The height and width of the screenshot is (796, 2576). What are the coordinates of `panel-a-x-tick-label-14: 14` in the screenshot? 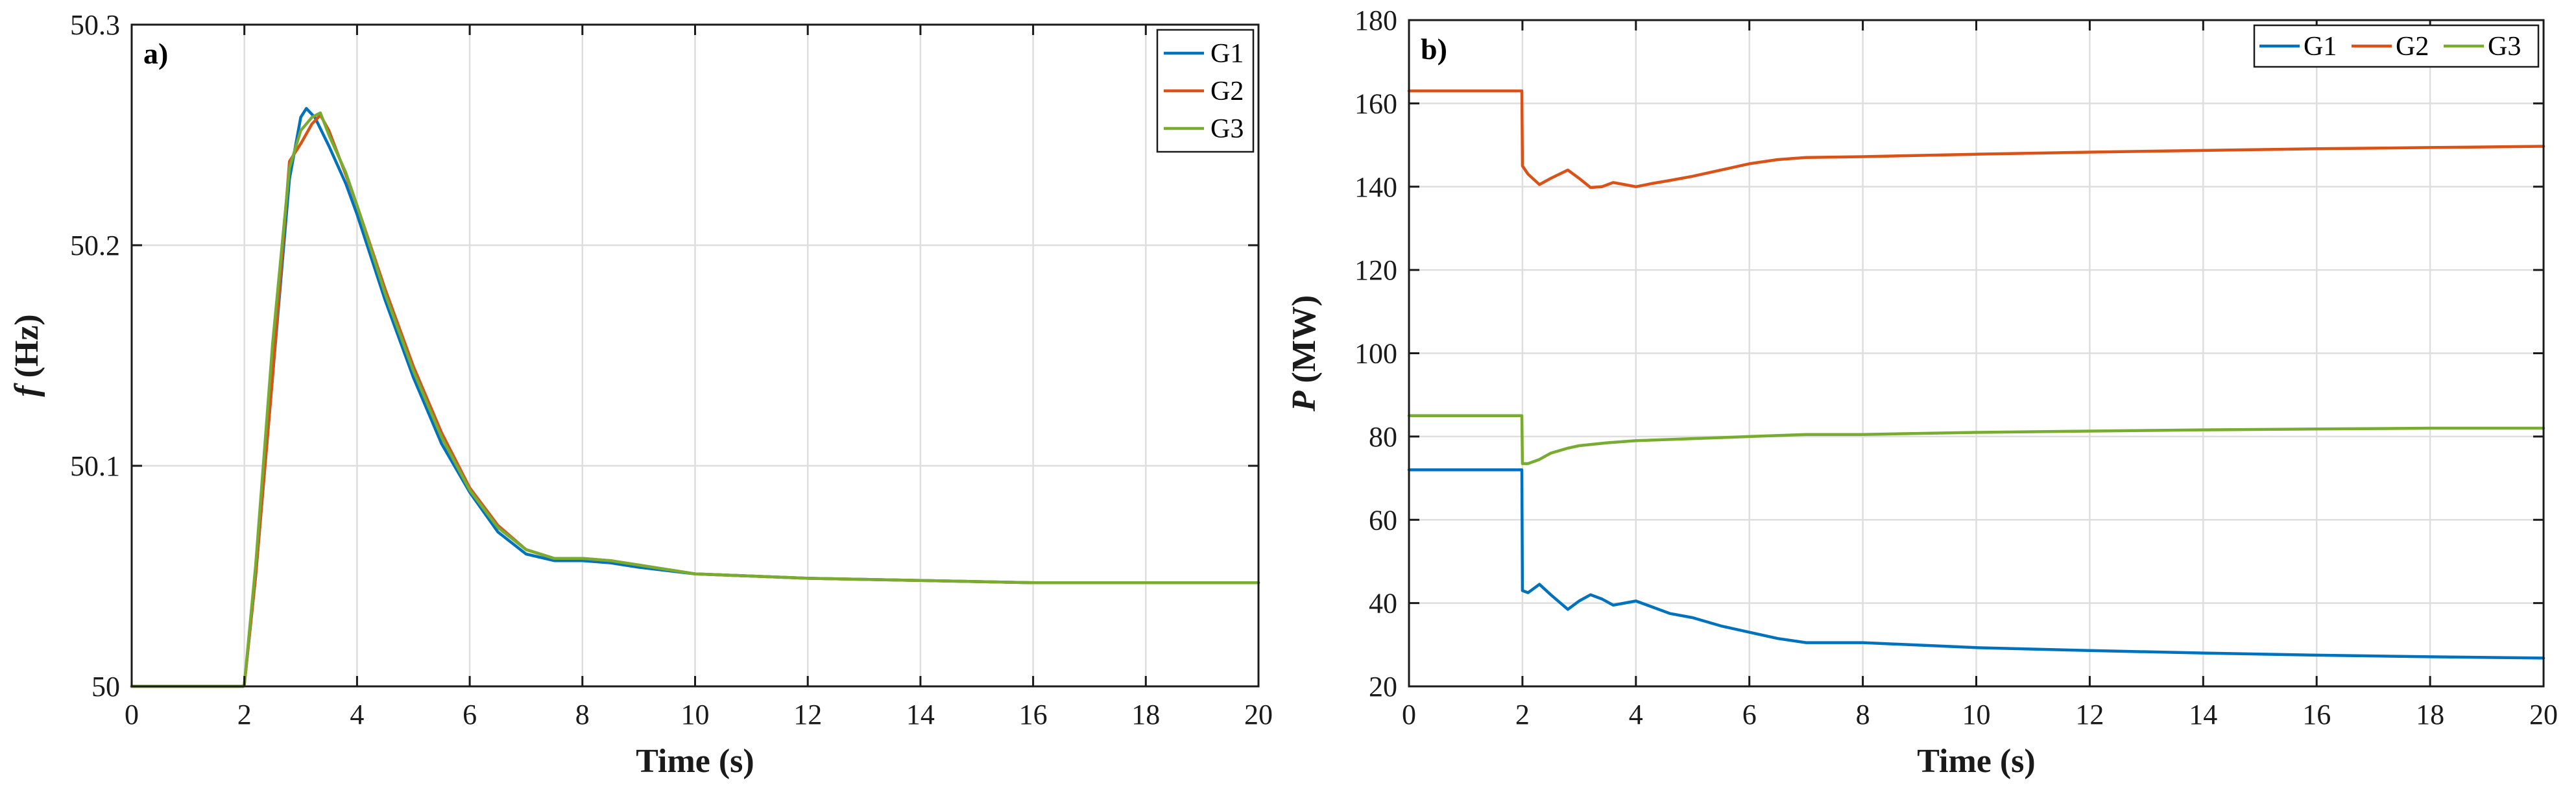 It's located at (920, 714).